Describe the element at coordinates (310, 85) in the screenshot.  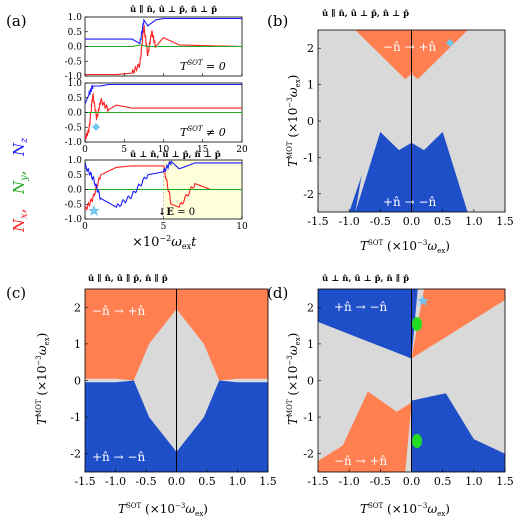
I see `ytick-label-b: 1` at that location.